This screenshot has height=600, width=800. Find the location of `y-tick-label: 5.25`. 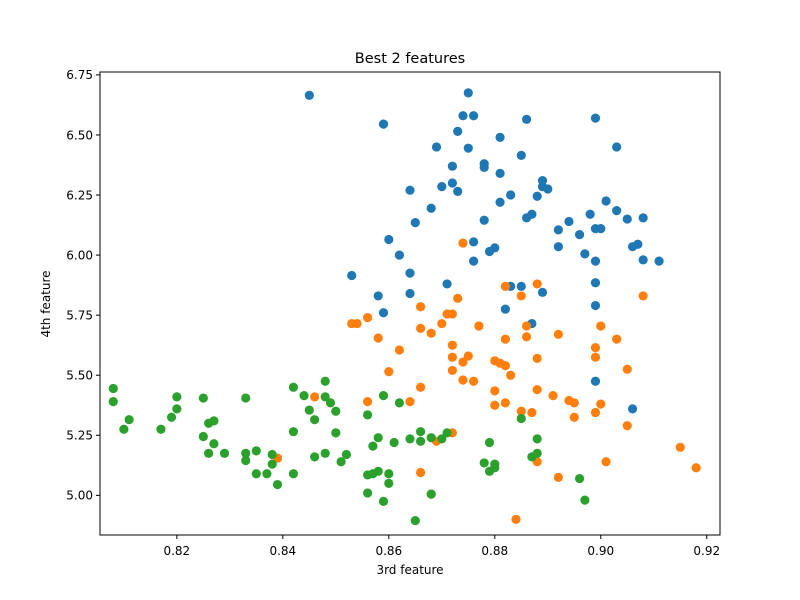

y-tick-label: 5.25 is located at coordinates (79, 436).